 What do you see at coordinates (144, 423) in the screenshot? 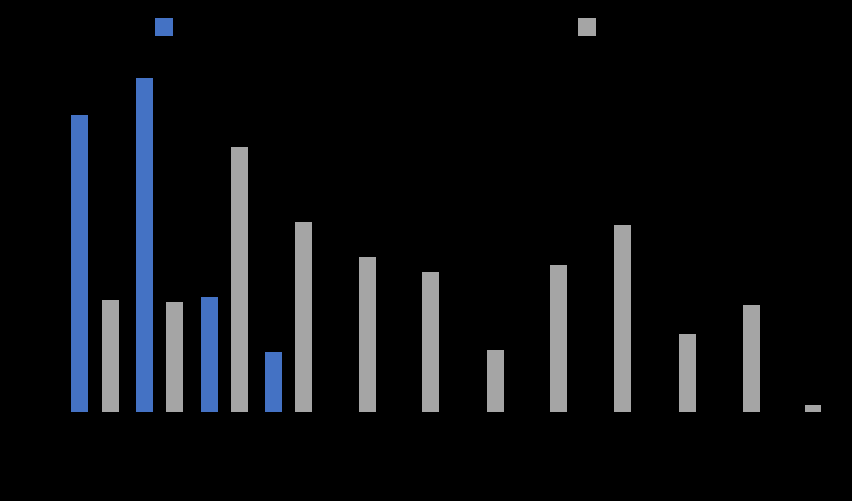
I see `x-axis-tick-label: 3` at bounding box center [144, 423].